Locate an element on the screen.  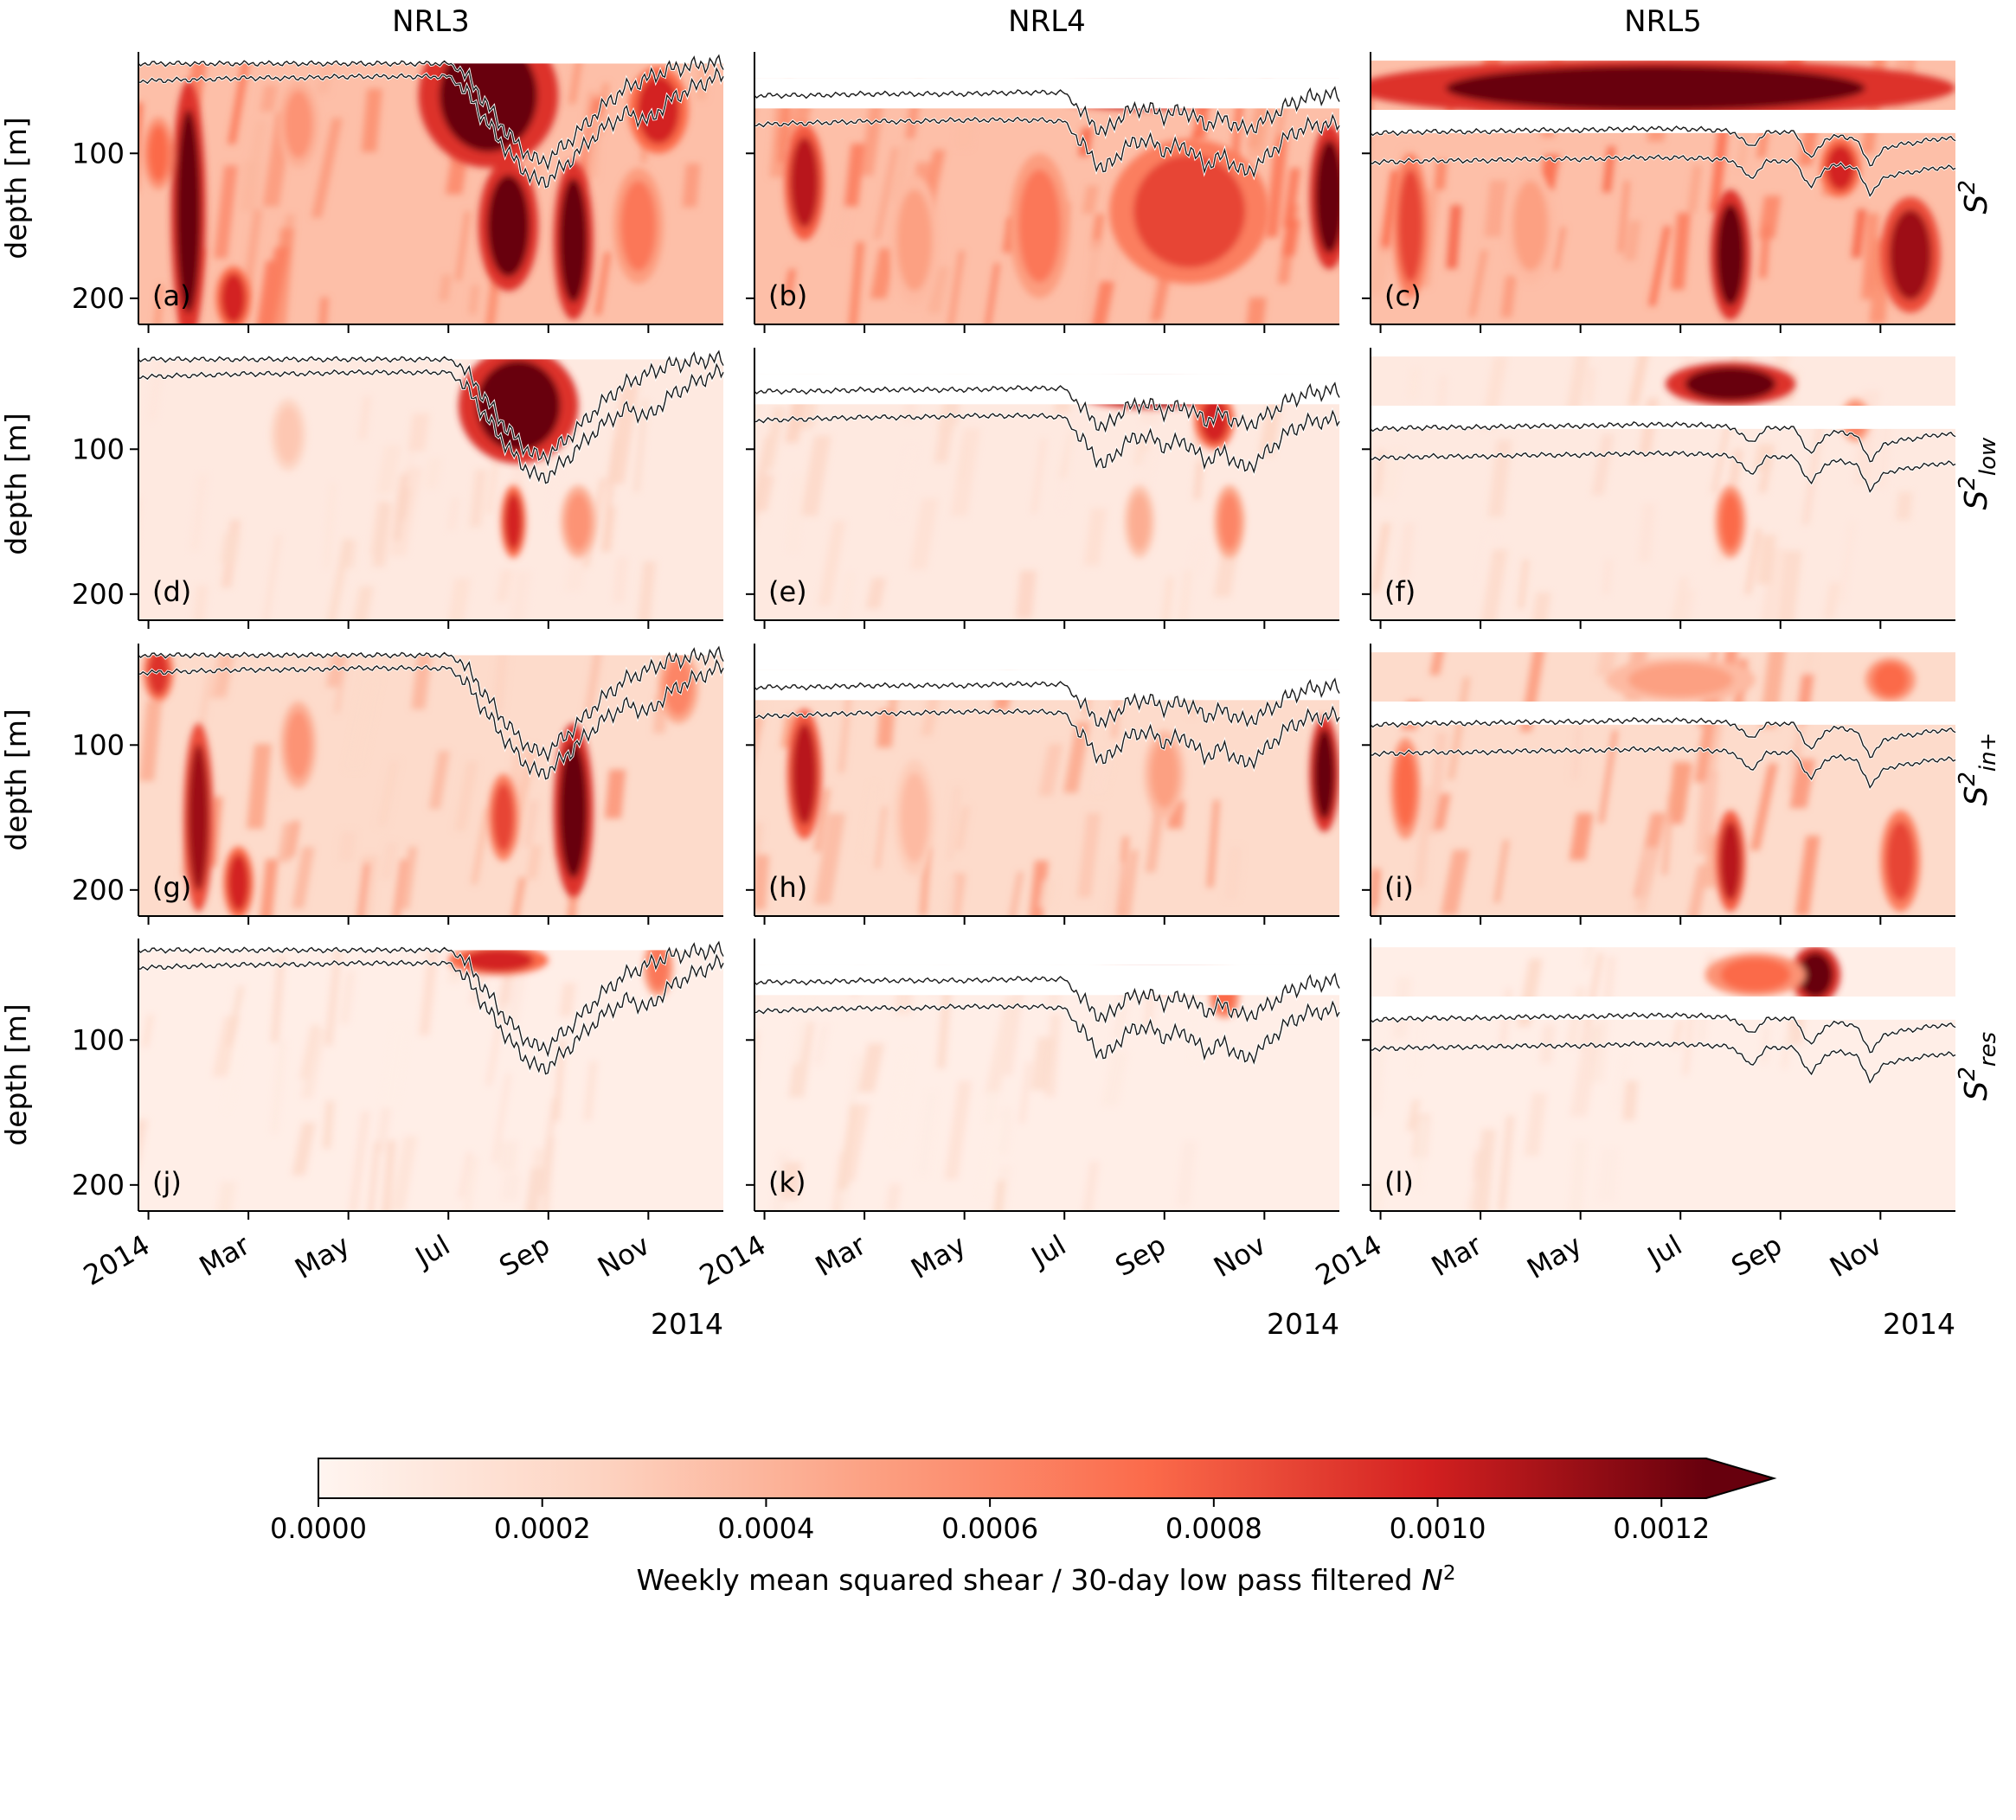
x-tick-label: Nov is located at coordinates (1855, 1256).